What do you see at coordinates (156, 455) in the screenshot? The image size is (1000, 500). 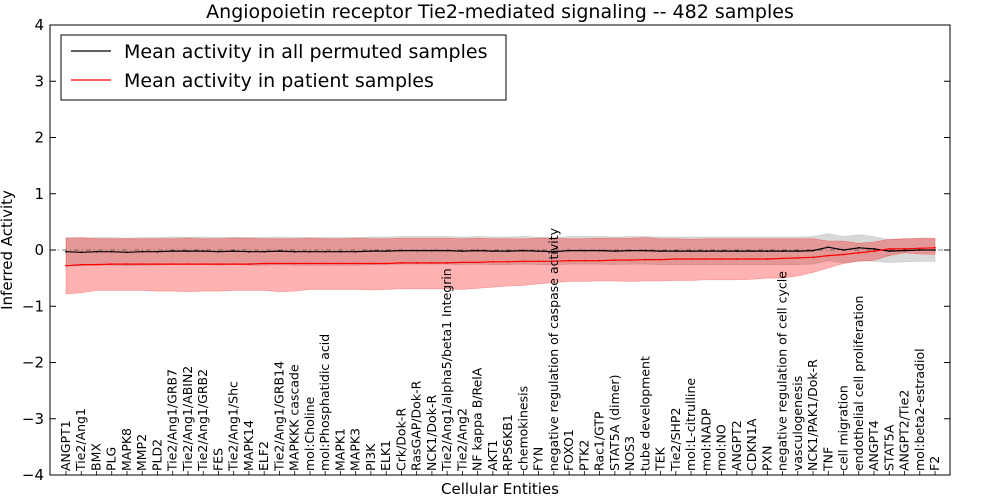 I see `category-label-6: PLD2` at bounding box center [156, 455].